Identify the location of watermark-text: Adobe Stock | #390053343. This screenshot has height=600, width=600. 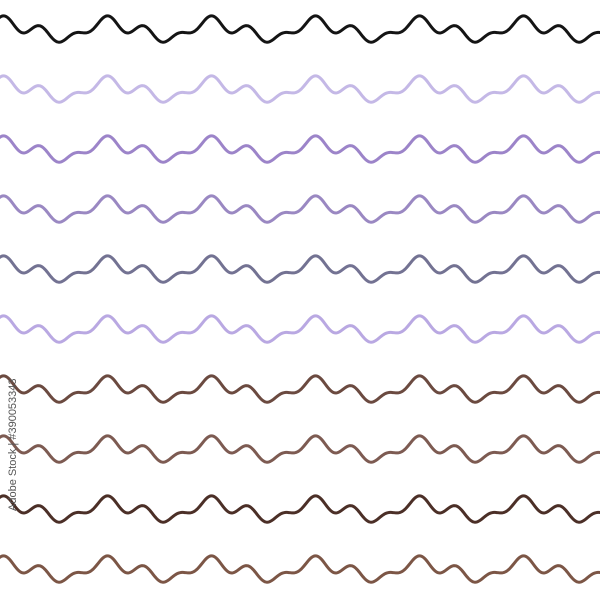
(13, 444).